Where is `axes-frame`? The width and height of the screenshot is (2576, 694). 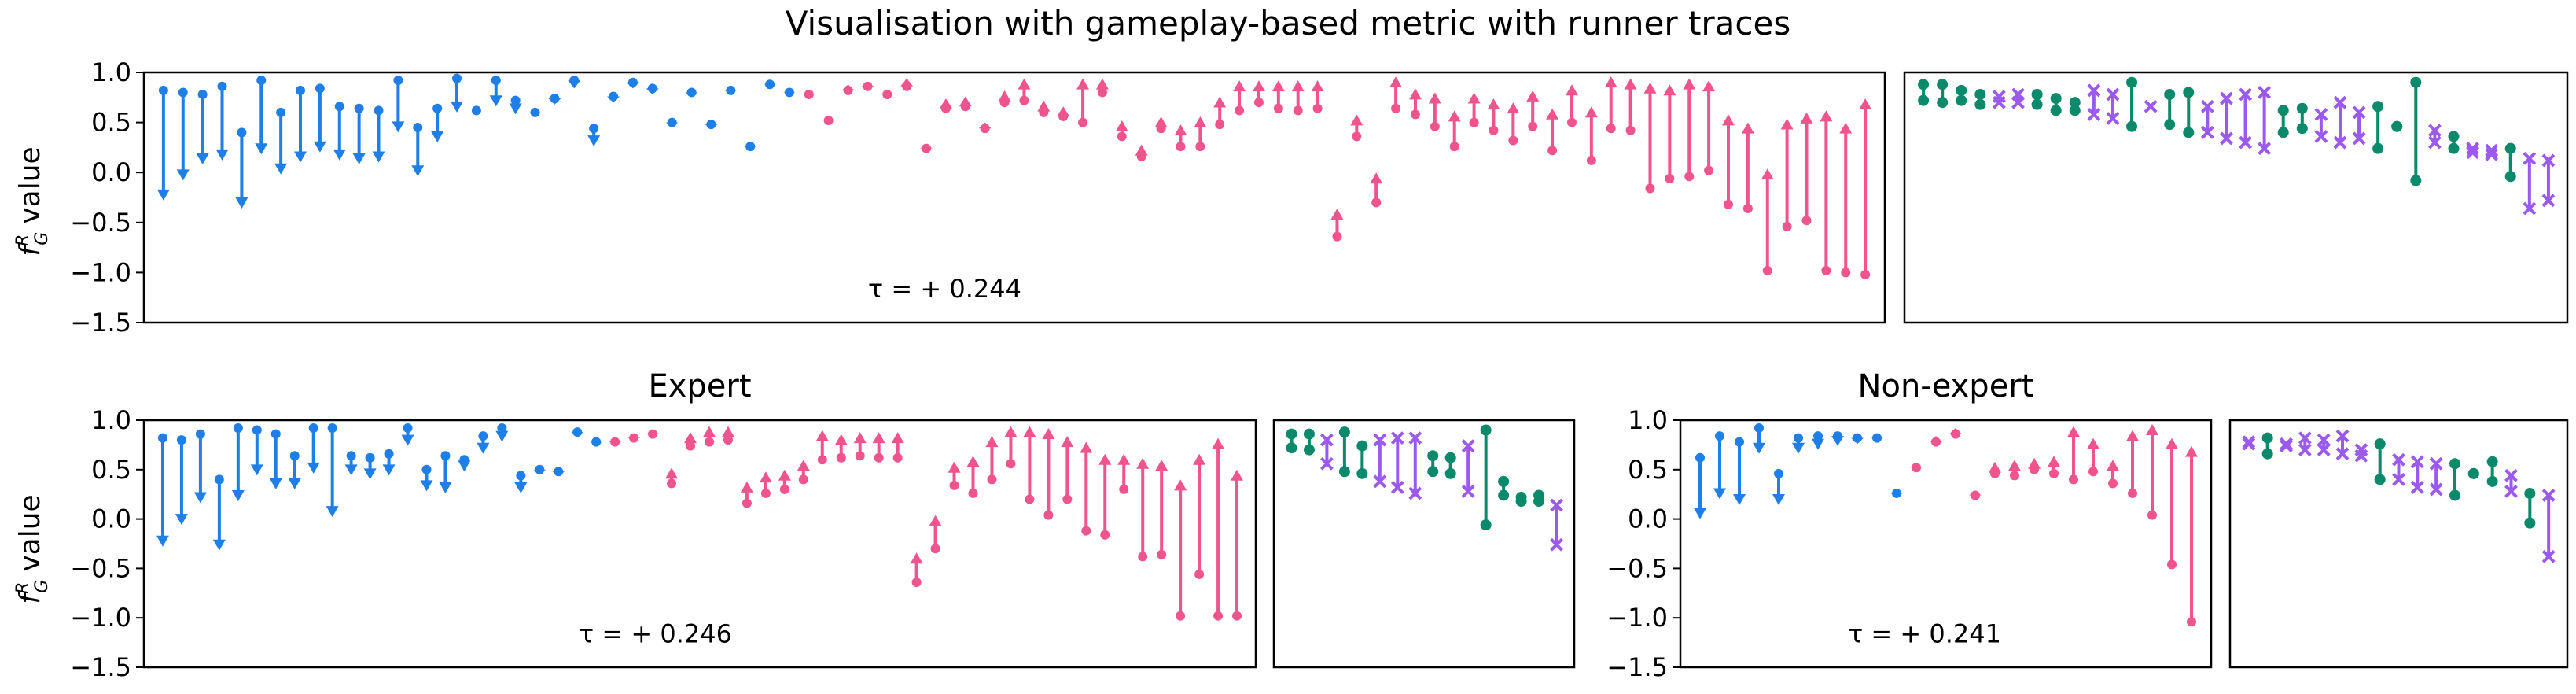
axes-frame is located at coordinates (2236, 197).